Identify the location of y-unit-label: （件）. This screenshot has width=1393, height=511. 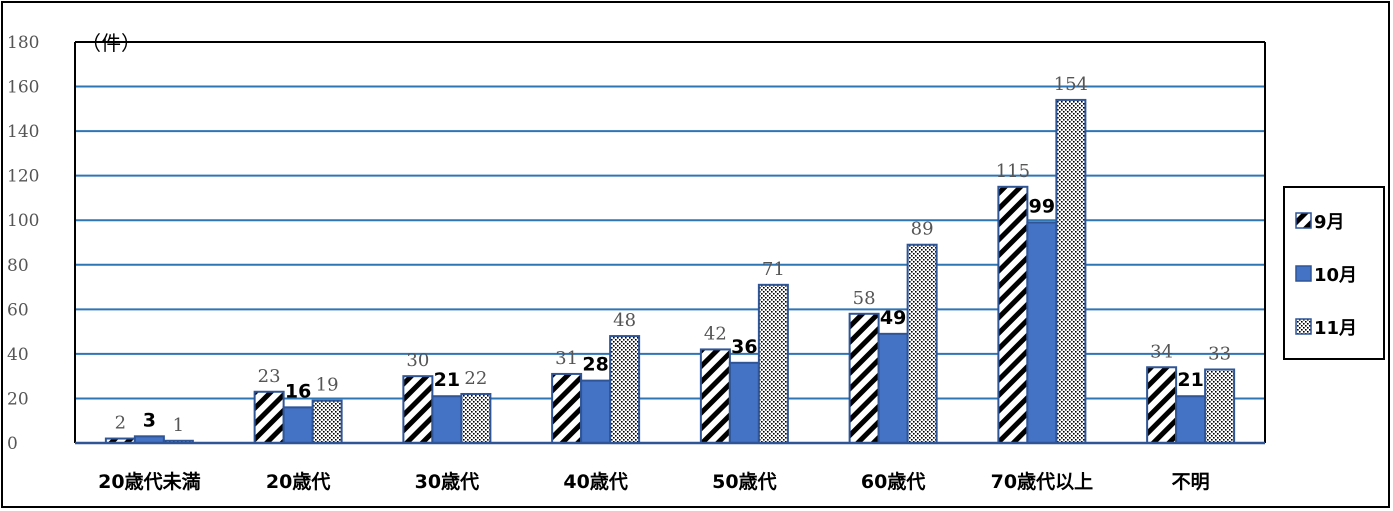
(111, 43).